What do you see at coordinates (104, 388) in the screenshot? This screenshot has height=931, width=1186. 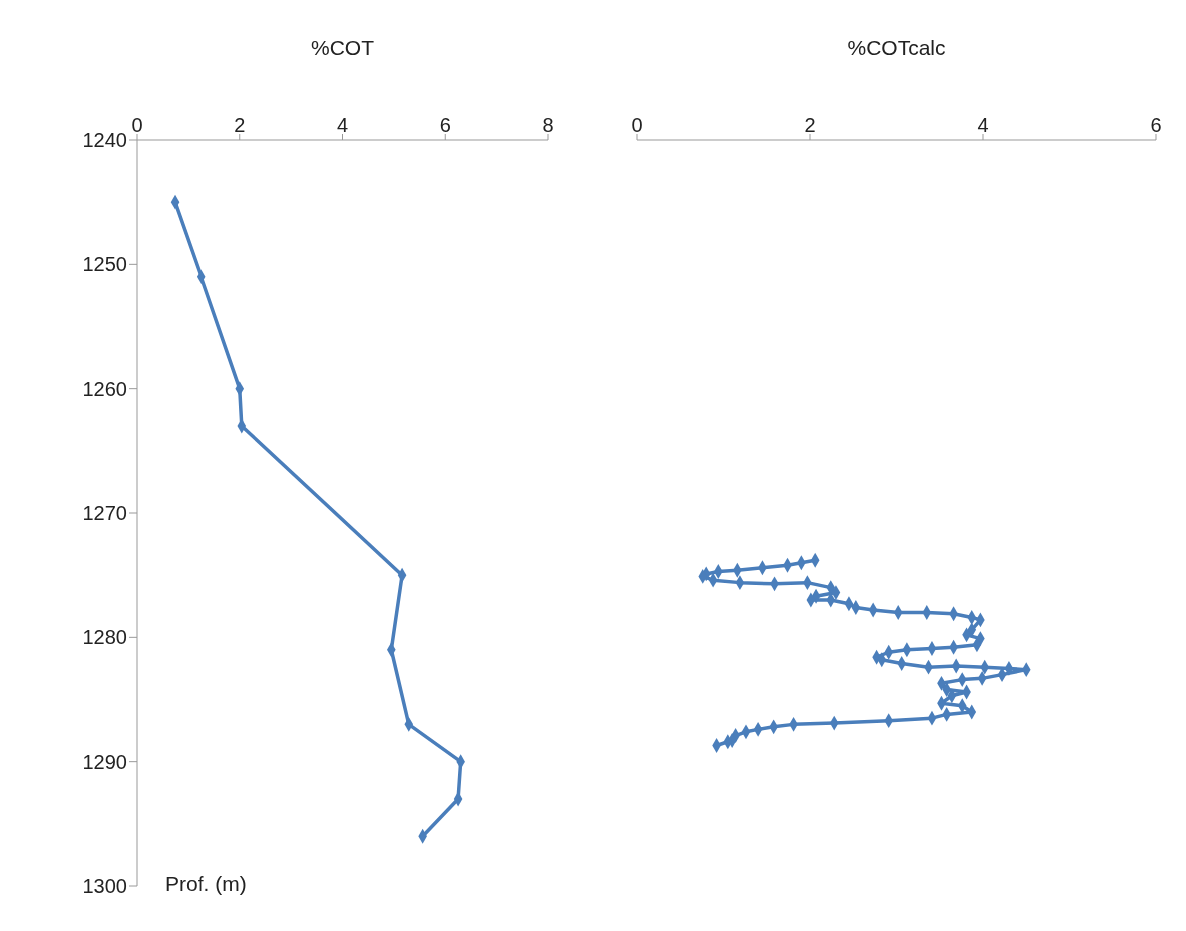 I see `y-tick-label: 1260` at bounding box center [104, 388].